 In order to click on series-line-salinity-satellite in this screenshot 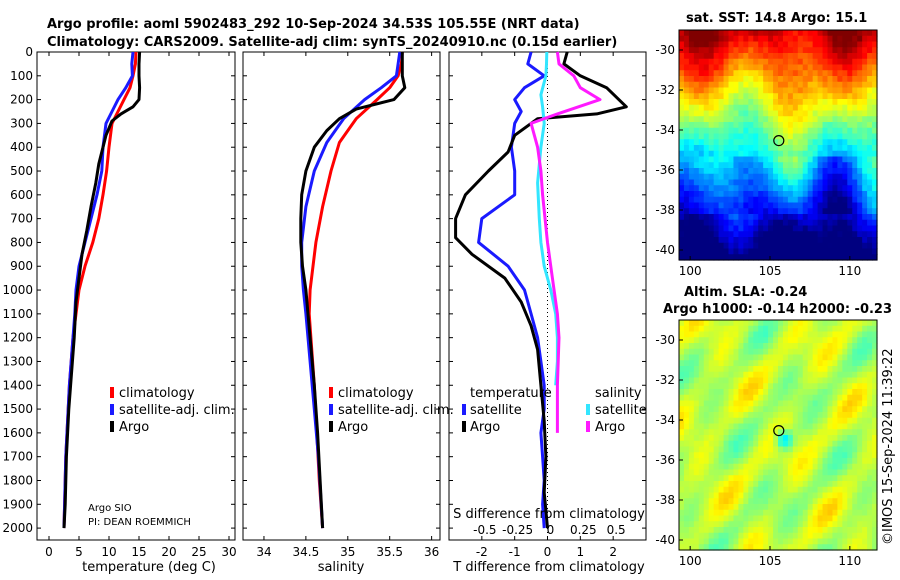, I will do `click(547, 218)`.